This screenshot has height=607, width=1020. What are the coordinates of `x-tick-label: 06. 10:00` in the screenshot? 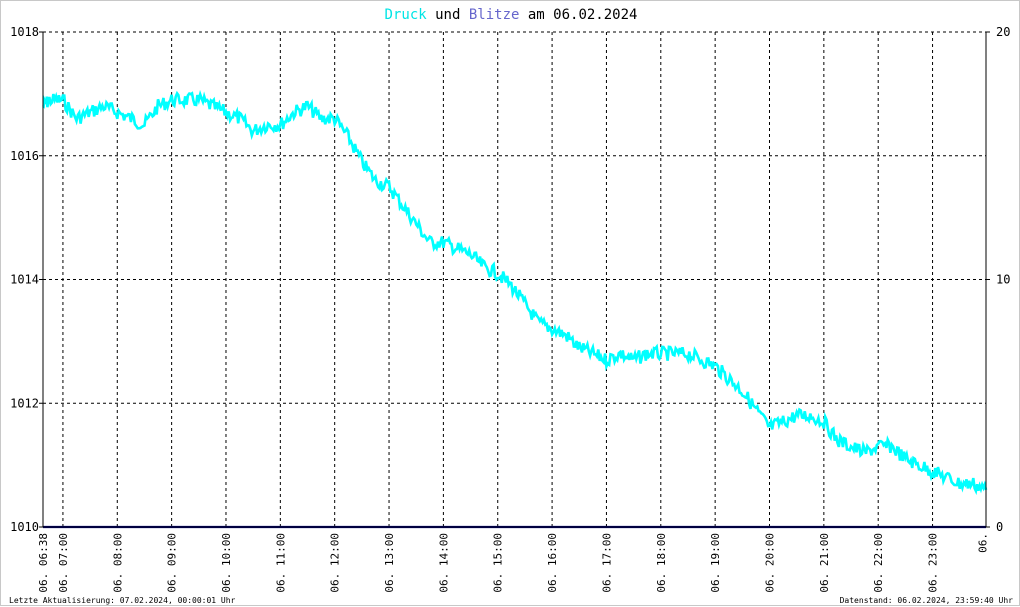 It's located at (226, 563).